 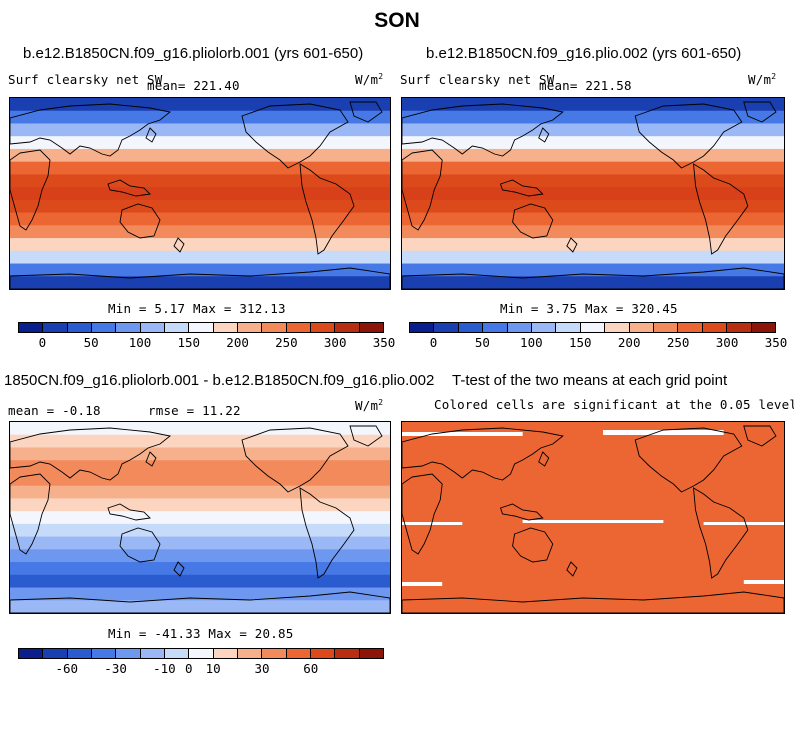 I want to click on colorbar-tick-label: 200, so click(x=629, y=342).